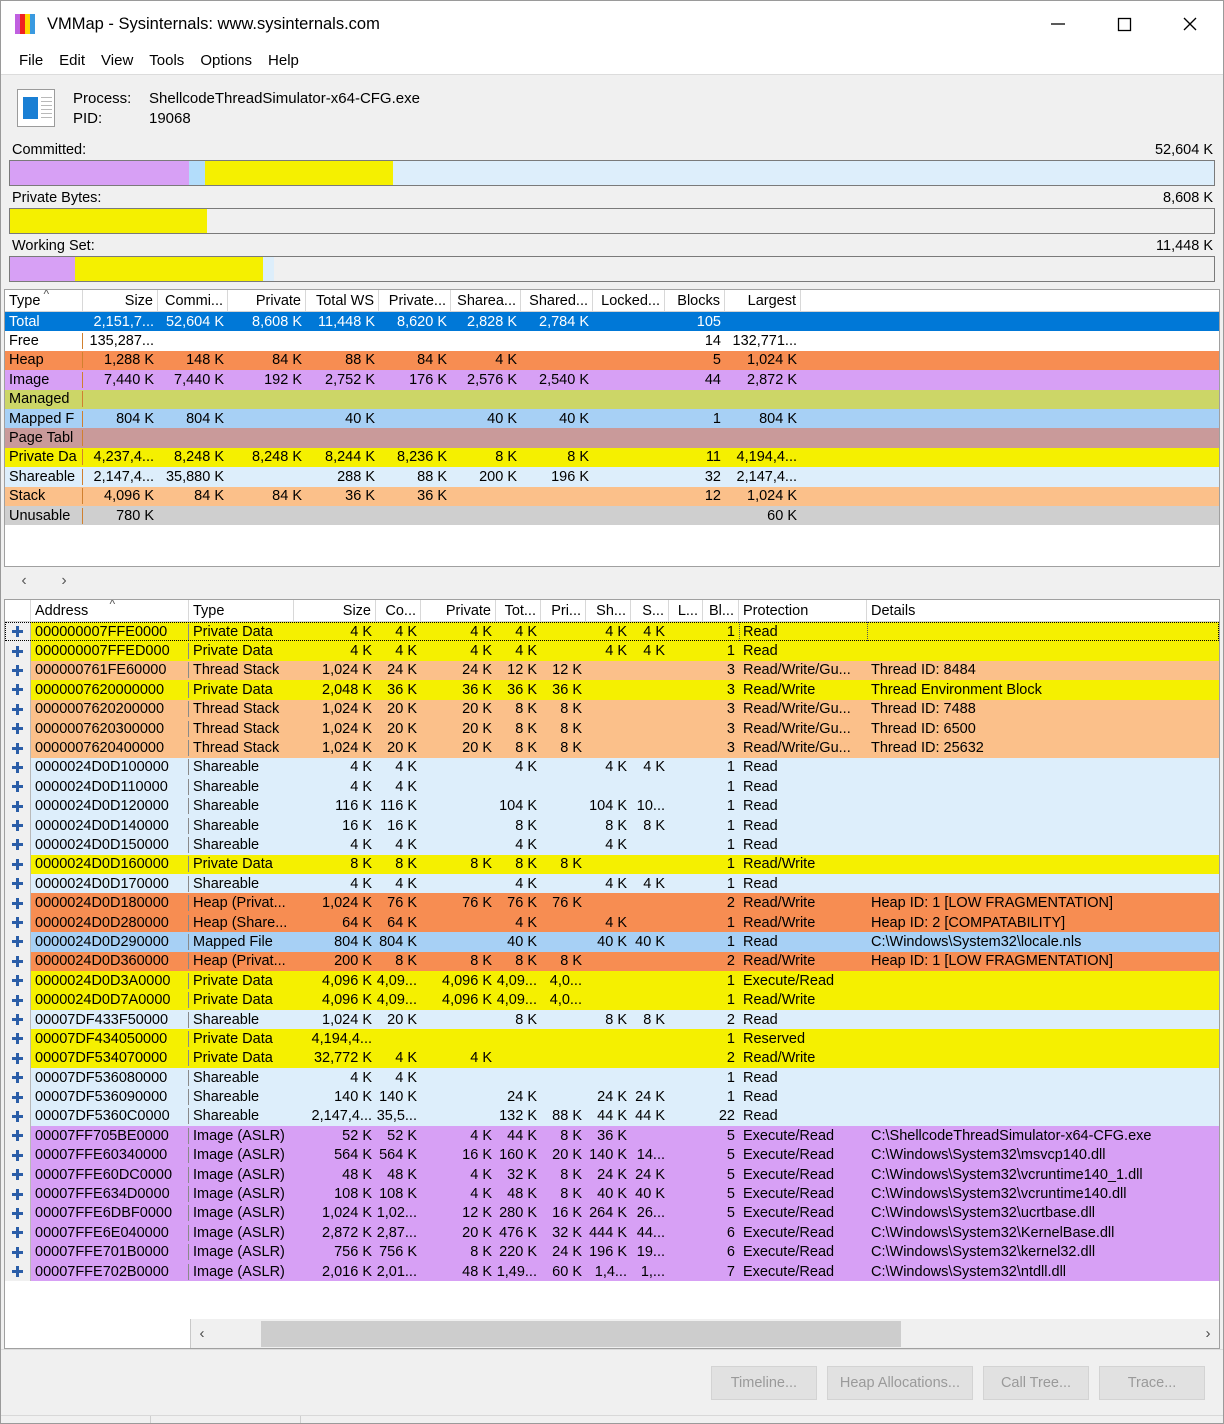 Image resolution: width=1224 pixels, height=1424 pixels. Describe the element at coordinates (335, 610) in the screenshot. I see `detail-column-header-size: Size` at that location.